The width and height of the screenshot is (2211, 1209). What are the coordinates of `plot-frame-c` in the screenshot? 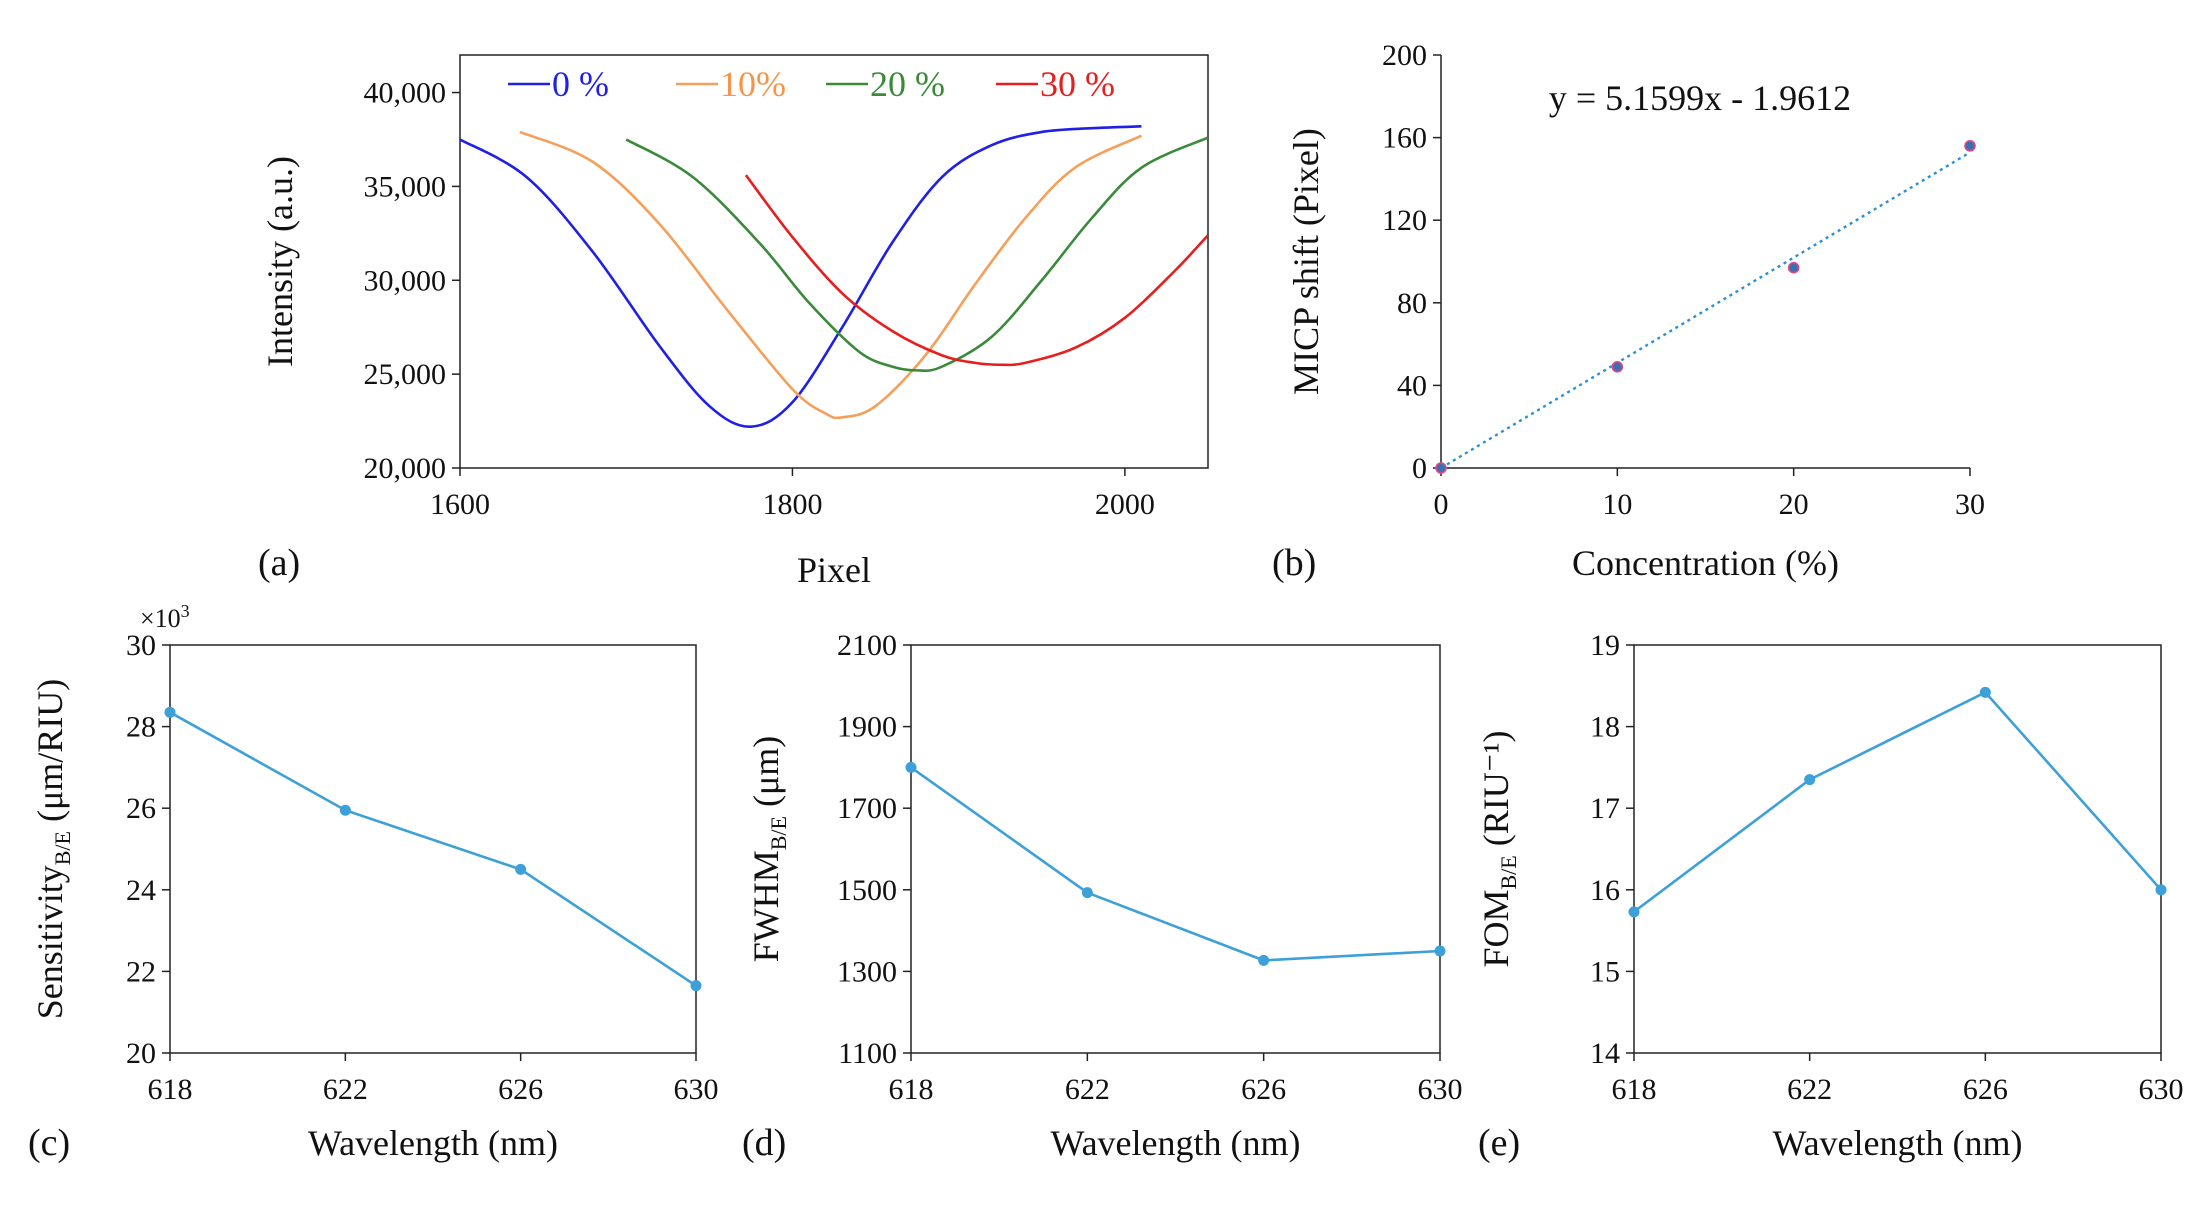 It's located at (433, 849).